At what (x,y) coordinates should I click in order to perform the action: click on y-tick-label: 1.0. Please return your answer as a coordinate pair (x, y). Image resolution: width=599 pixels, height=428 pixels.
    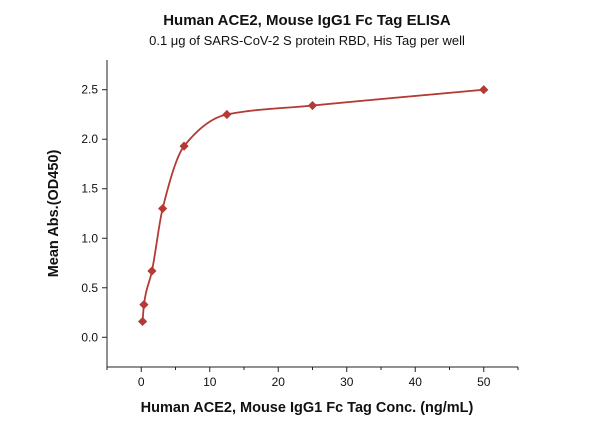
    Looking at the image, I should click on (89, 238).